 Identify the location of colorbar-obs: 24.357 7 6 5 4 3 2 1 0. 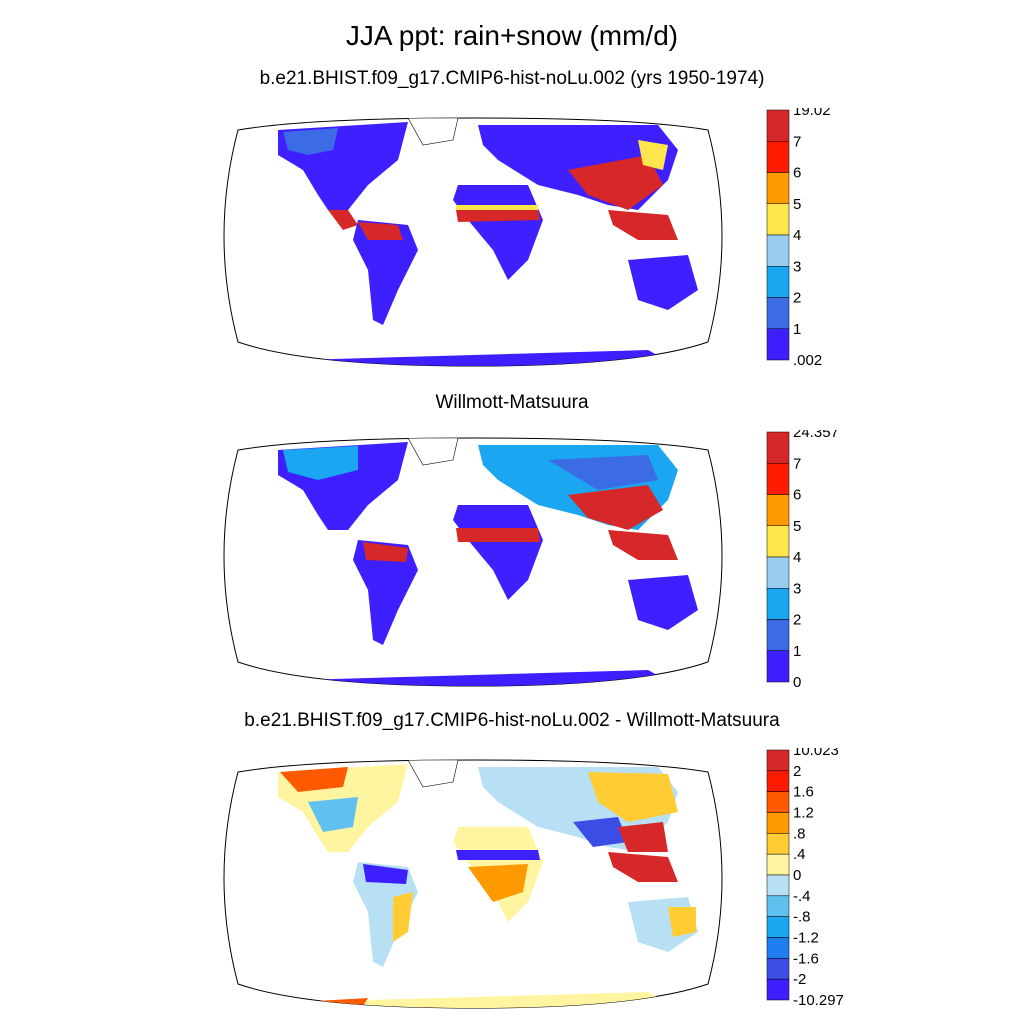
(820, 564).